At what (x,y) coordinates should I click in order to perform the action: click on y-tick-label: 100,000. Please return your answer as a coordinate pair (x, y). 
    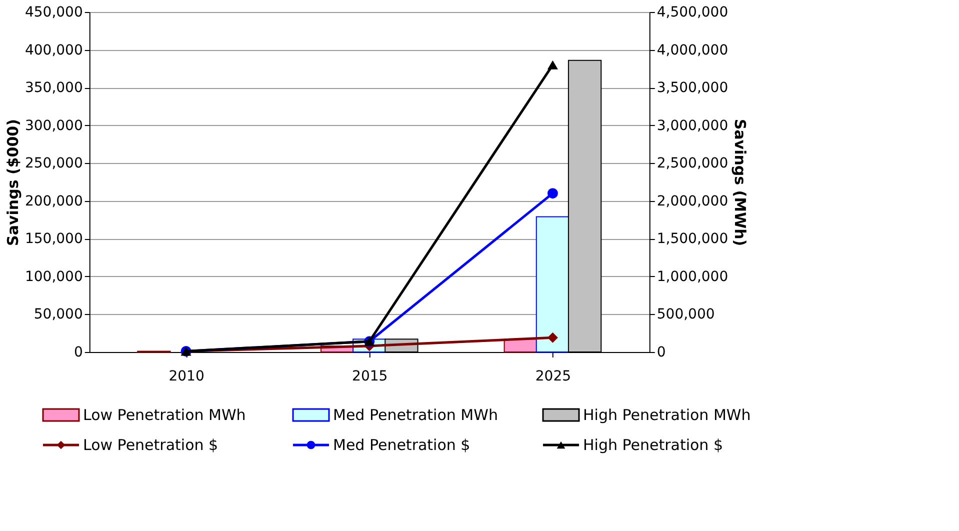
    Looking at the image, I should click on (53, 276).